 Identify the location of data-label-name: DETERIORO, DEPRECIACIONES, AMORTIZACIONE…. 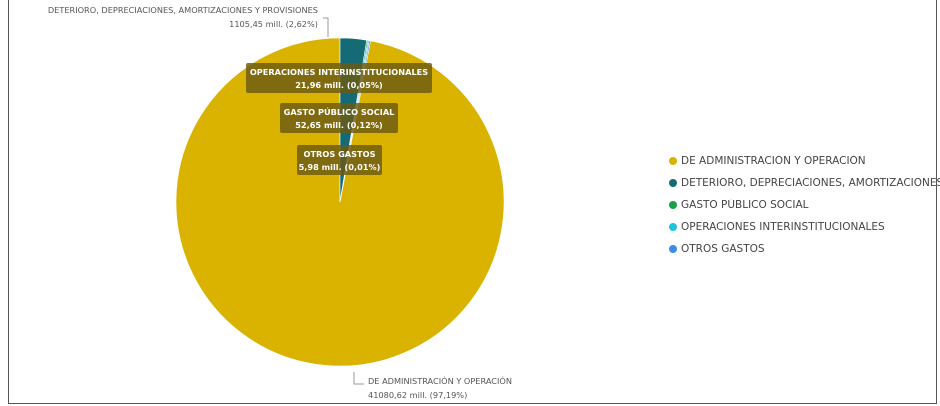
(183, 10).